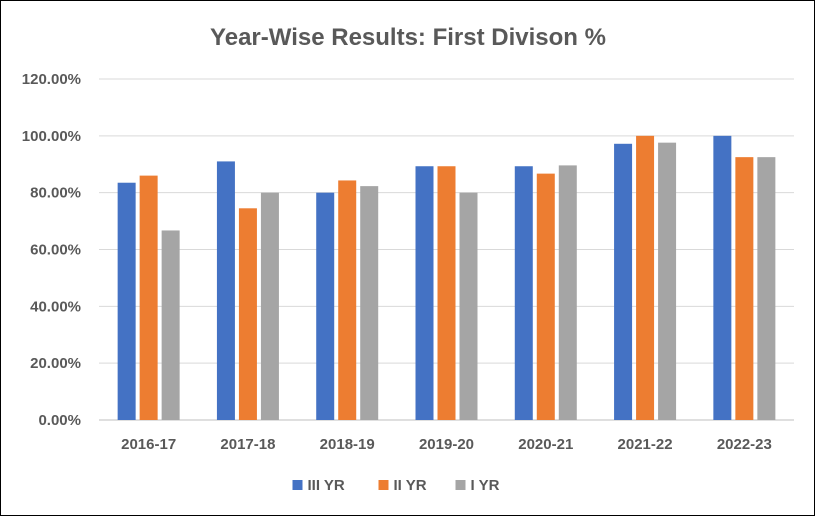 This screenshot has width=815, height=517. What do you see at coordinates (545, 444) in the screenshot?
I see `x-tick-label: 2020-21` at bounding box center [545, 444].